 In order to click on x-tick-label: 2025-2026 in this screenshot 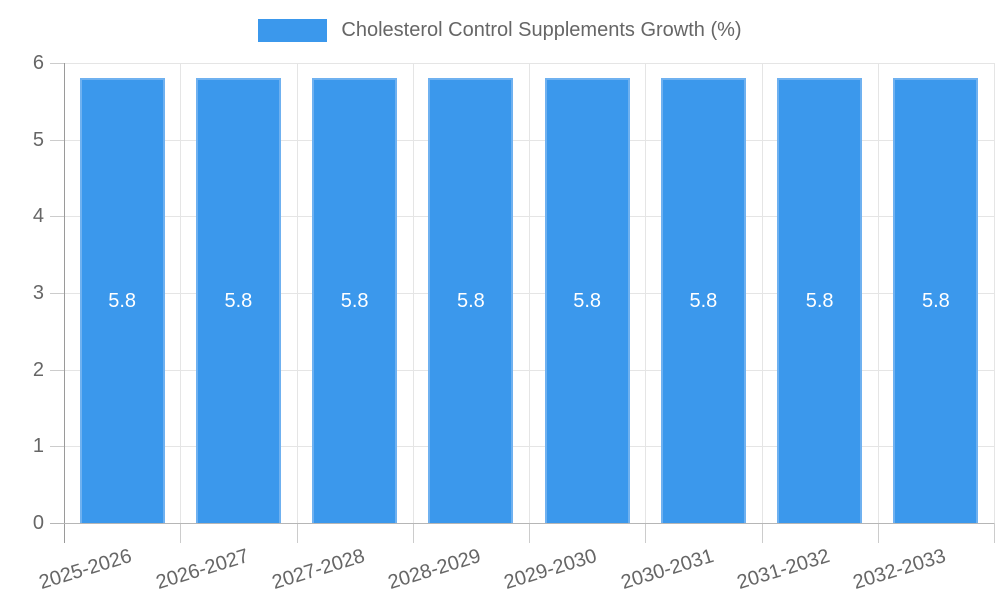, I will do `click(85, 569)`.